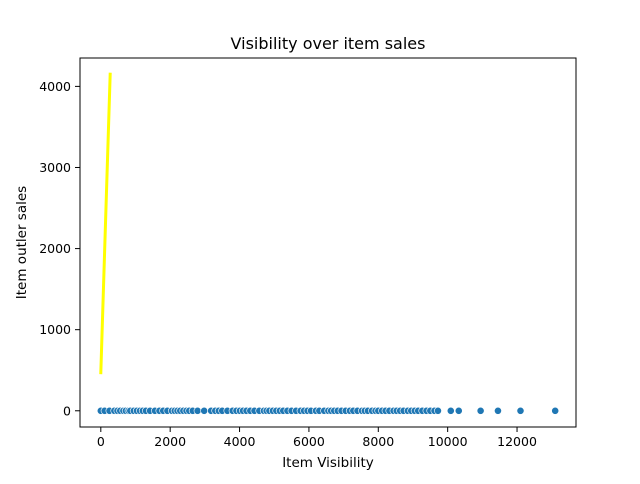  What do you see at coordinates (105, 223) in the screenshot?
I see `line-series` at bounding box center [105, 223].